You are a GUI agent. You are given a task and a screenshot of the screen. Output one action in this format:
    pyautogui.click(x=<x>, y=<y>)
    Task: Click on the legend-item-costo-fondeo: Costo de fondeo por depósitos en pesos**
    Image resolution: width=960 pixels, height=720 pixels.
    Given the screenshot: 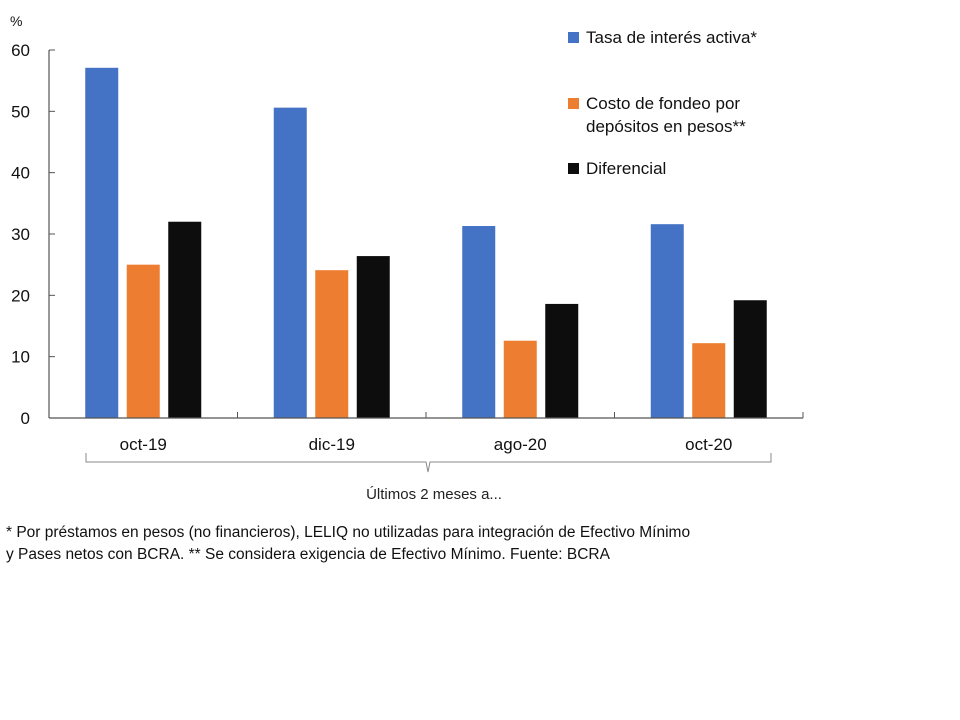 What is the action you would take?
    pyautogui.click(x=657, y=115)
    